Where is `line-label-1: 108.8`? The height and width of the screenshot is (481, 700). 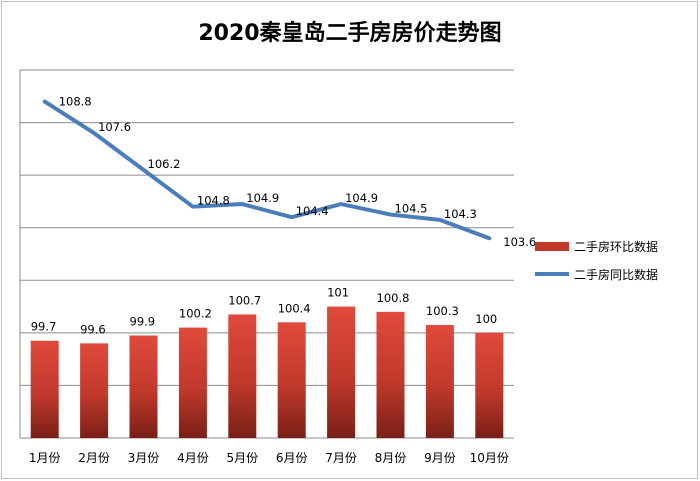
line-label-1: 108.8 is located at coordinates (75, 102).